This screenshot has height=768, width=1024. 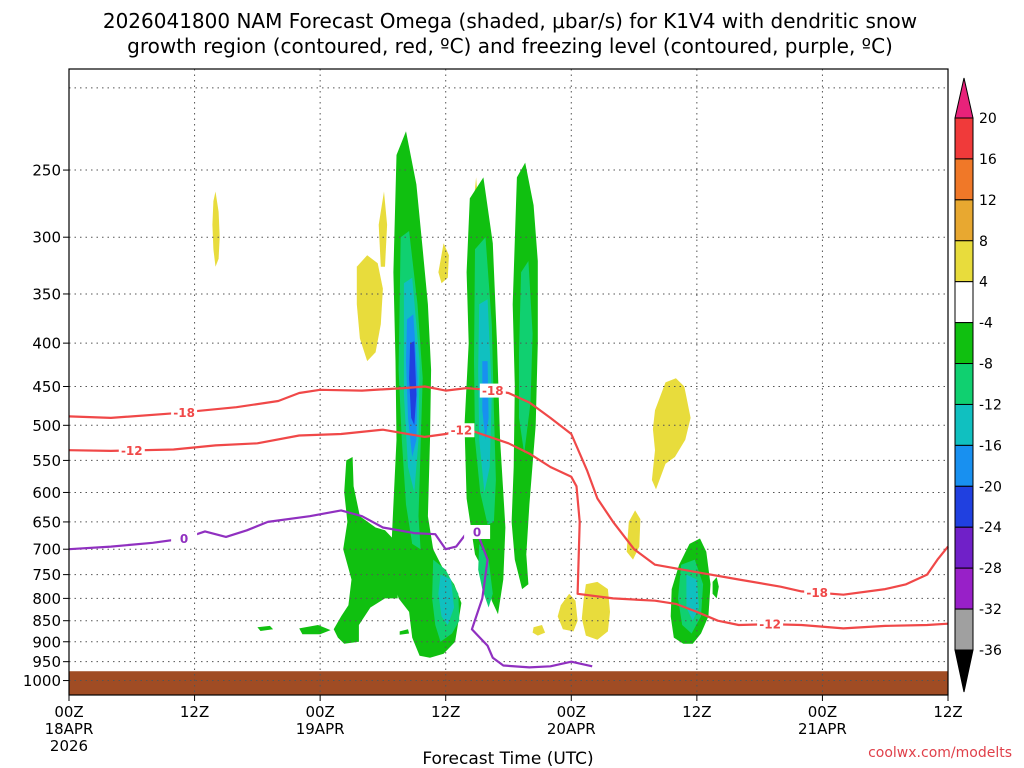 I want to click on x-tick-label-72-0: 00Z, so click(x=822, y=712).